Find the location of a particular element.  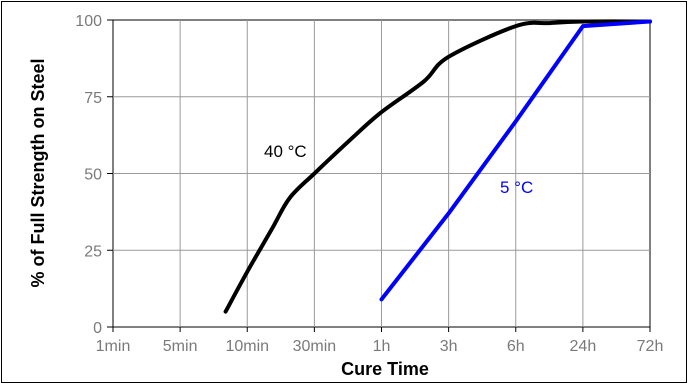

x-tick-label: 72h is located at coordinates (650, 346).